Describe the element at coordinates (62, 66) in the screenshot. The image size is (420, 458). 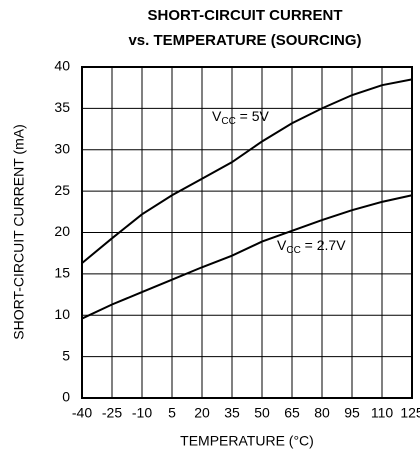
I see `y-tick-label: 40` at that location.